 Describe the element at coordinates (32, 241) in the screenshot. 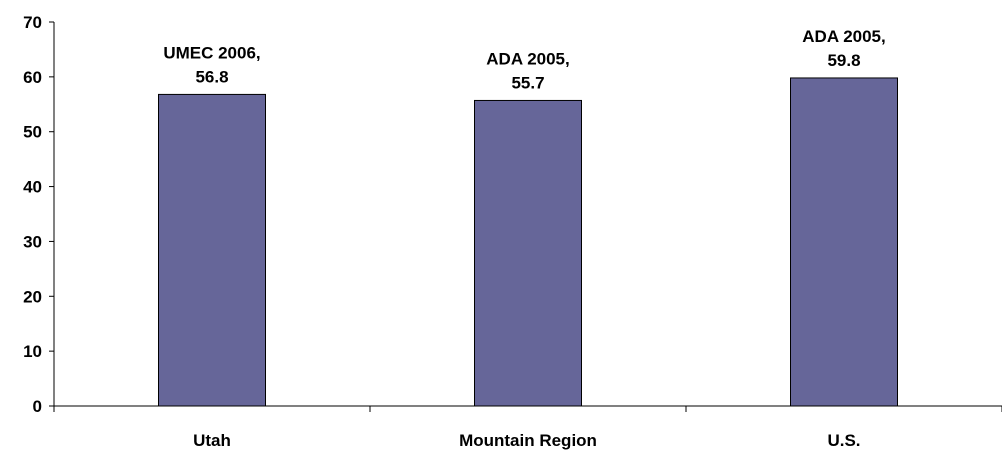

I see `y-tick-label: 30` at that location.